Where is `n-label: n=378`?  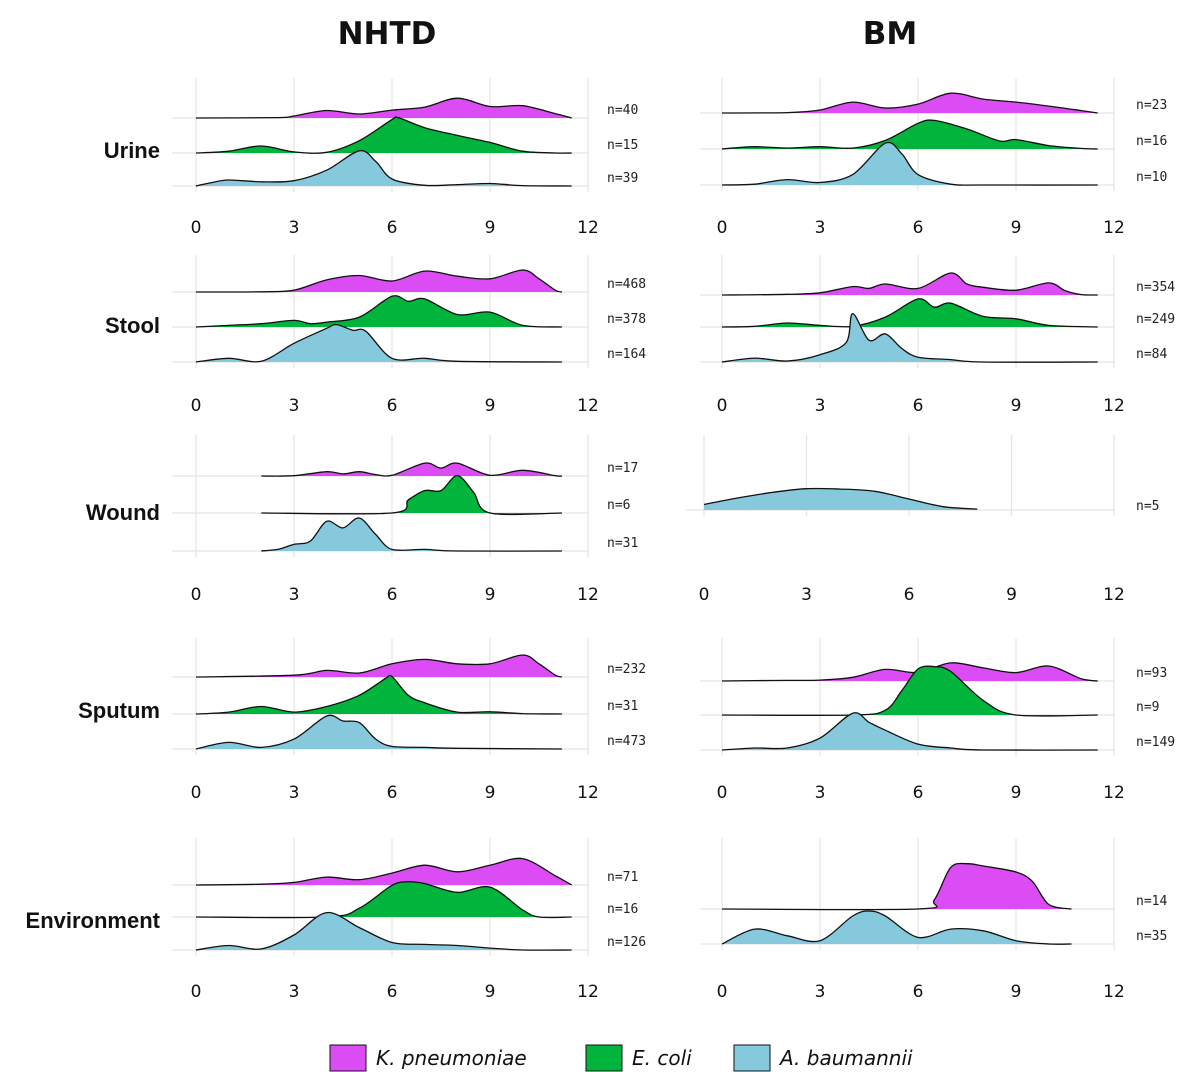
n-label: n=378 is located at coordinates (626, 319).